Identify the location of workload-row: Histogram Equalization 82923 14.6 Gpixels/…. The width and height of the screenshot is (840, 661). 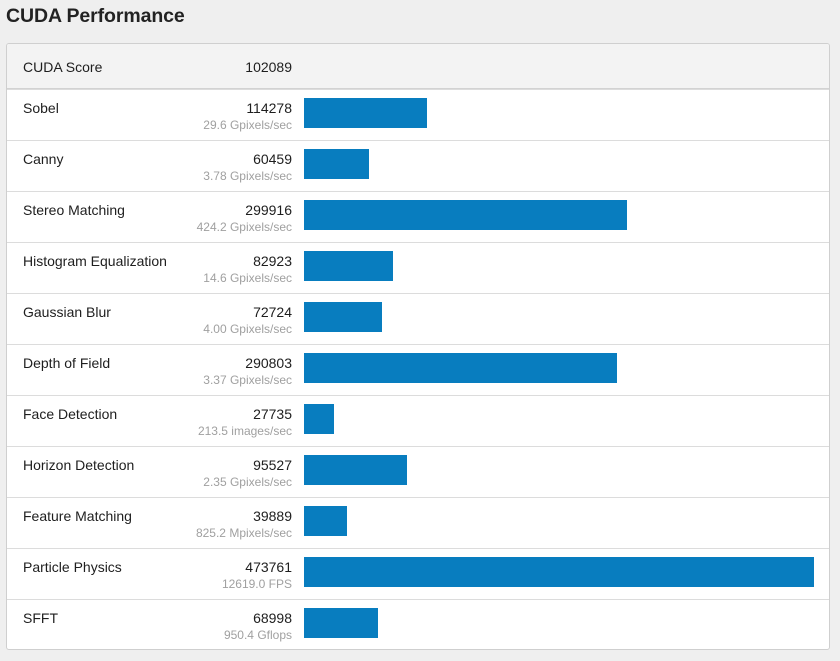
(418, 267).